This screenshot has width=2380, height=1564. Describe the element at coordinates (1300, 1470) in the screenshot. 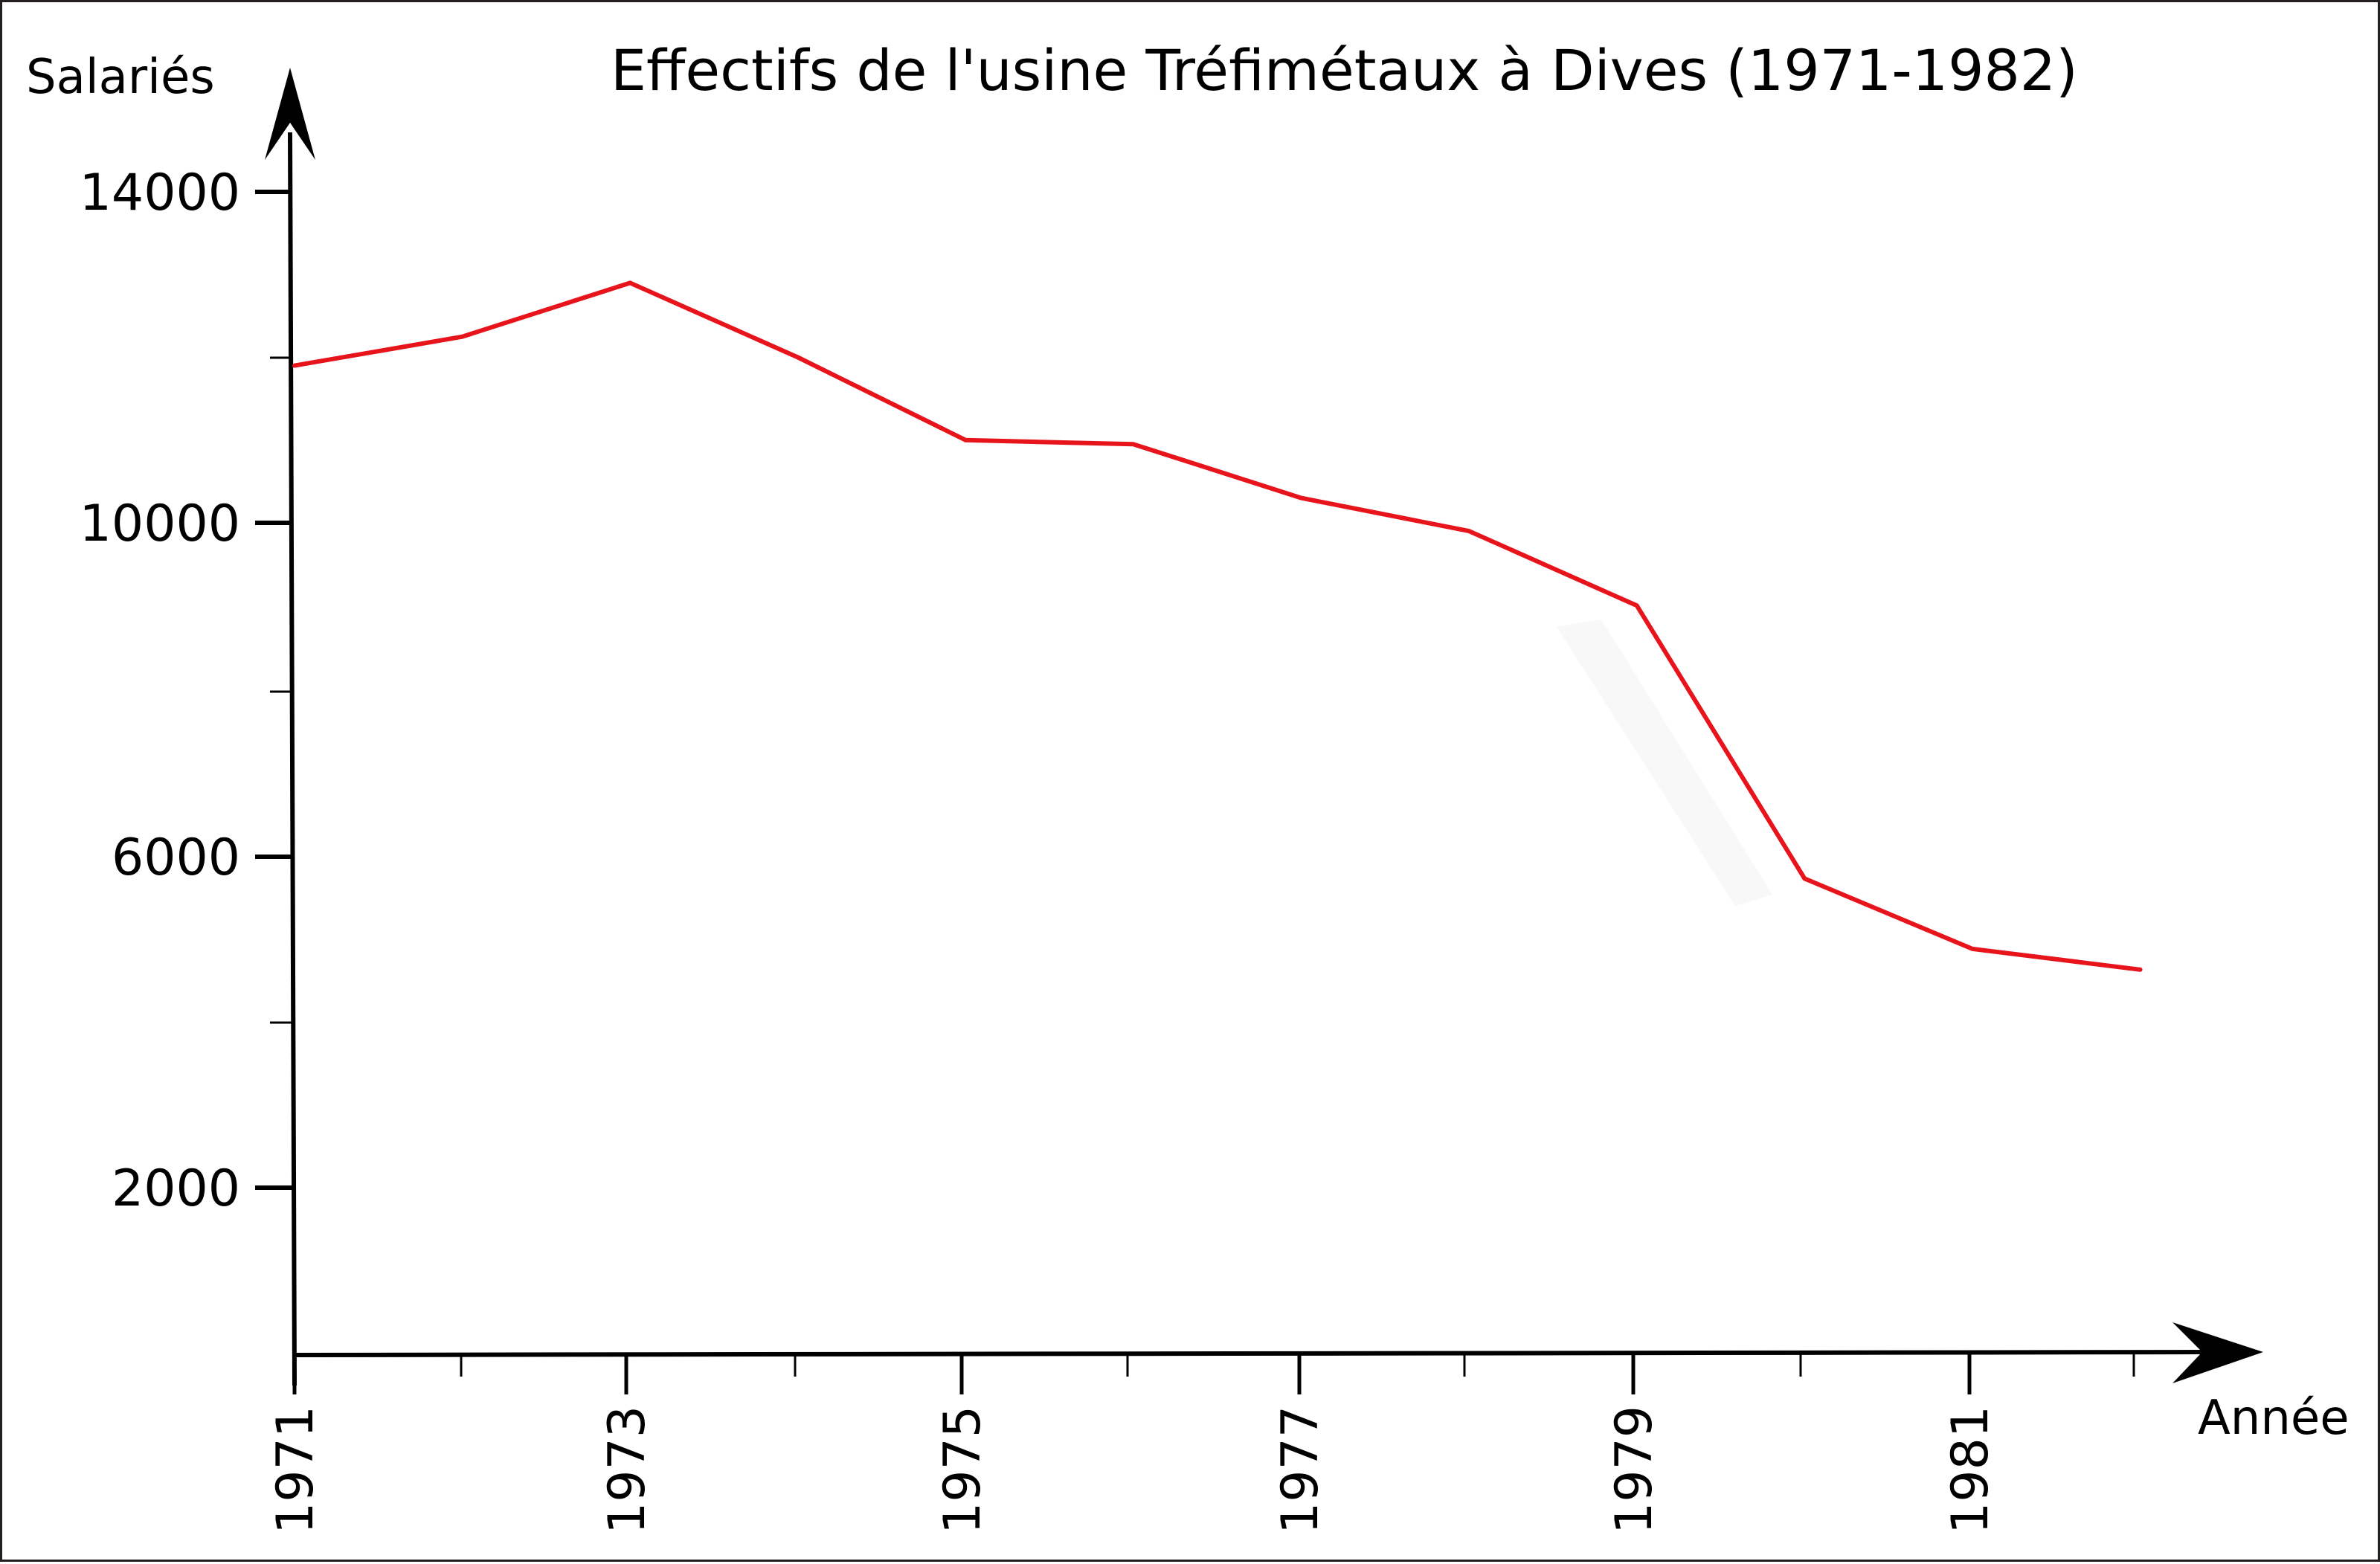

I see `x-tick-label: 1977` at that location.